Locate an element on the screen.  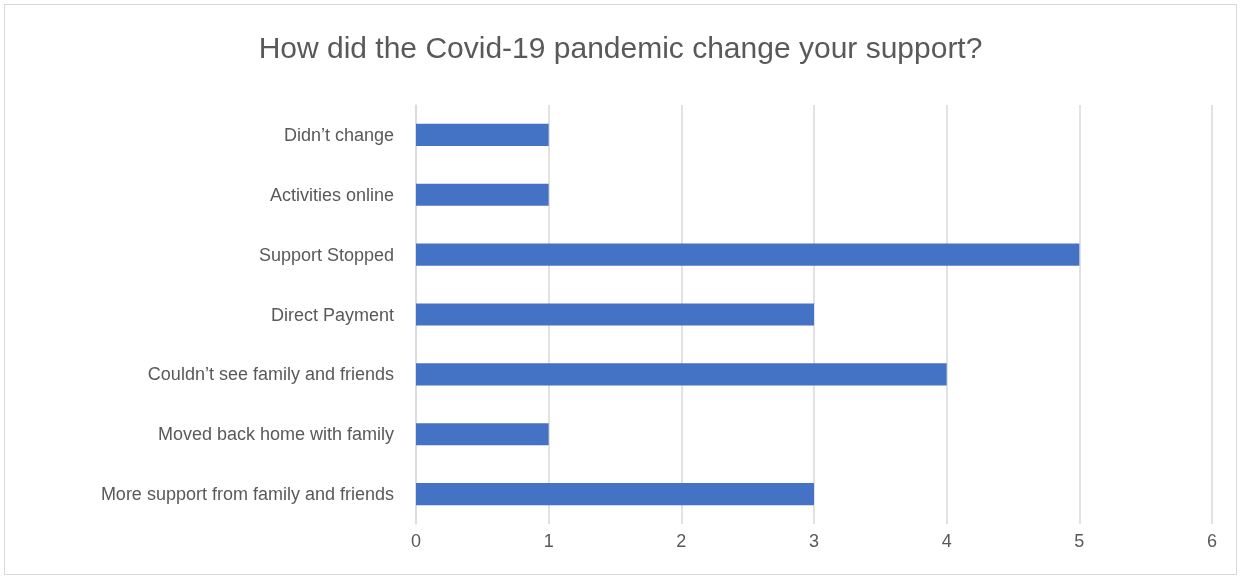
chart-title: How did the Covid-19 pandemic change your support? is located at coordinates (620, 47).